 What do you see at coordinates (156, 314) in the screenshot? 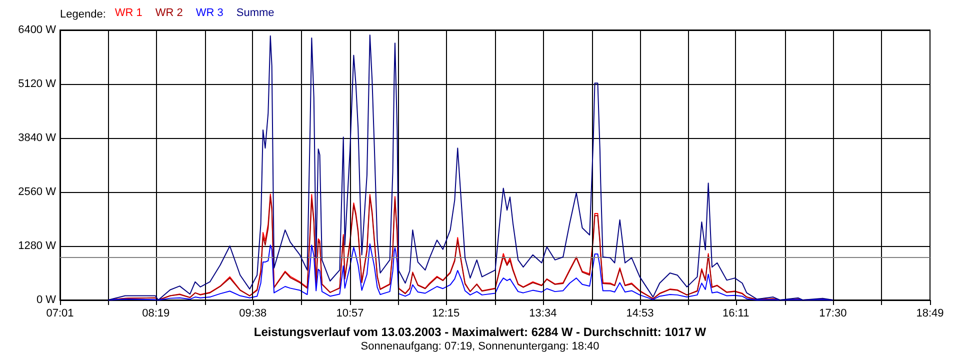
I see `x-tick-label: 08:19` at bounding box center [156, 314].